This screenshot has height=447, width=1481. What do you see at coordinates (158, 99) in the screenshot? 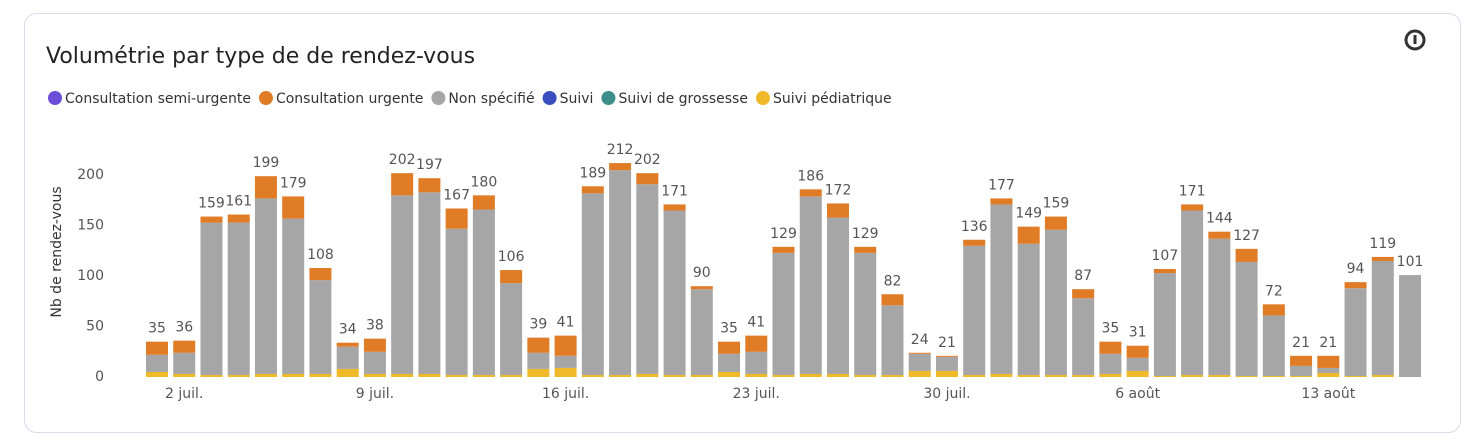
I see `legend-label: Consultation semi-urgente` at bounding box center [158, 99].